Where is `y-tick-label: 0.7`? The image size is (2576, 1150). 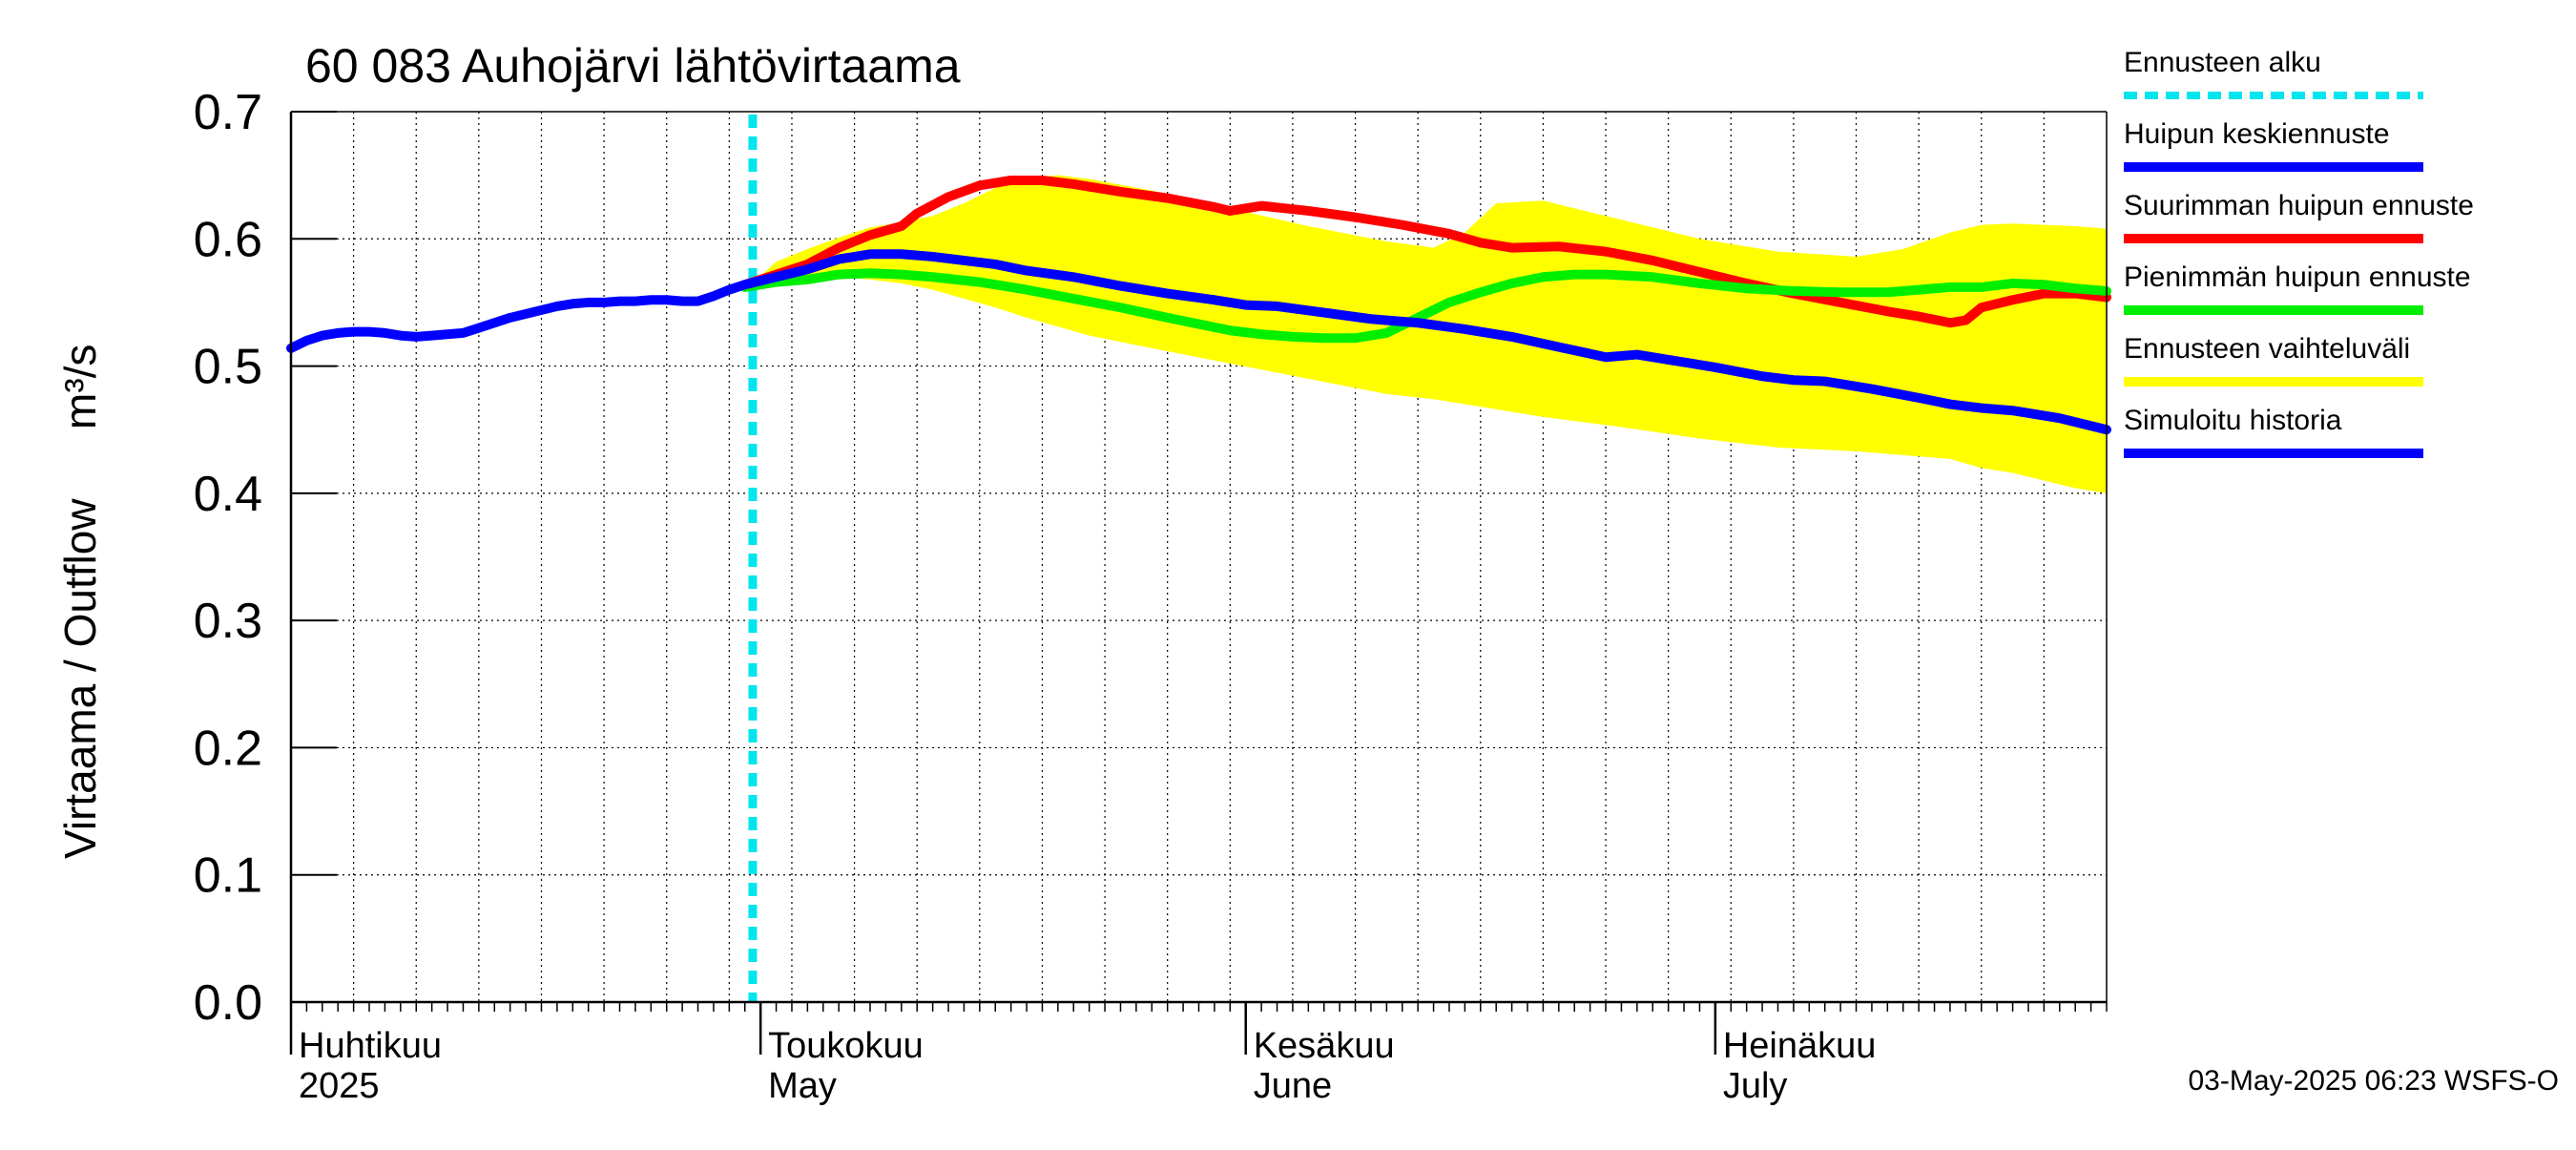
y-tick-label: 0.7 is located at coordinates (228, 112).